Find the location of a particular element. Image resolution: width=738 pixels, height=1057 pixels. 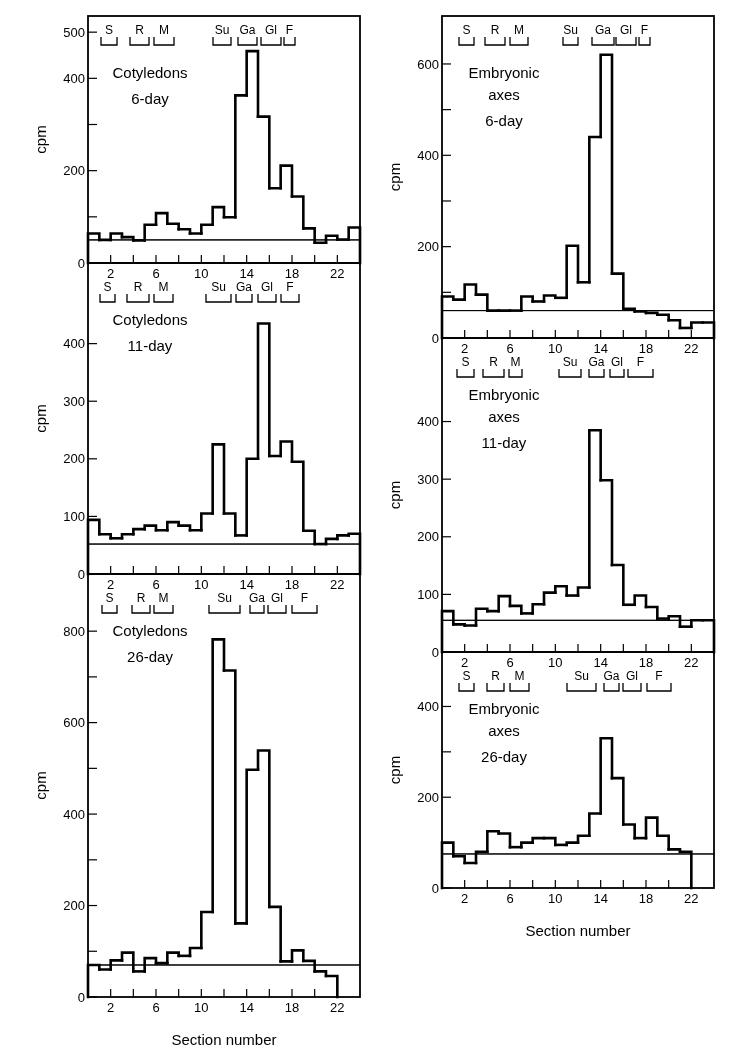

text: Embryonic axes is located at coordinates (504, 83).